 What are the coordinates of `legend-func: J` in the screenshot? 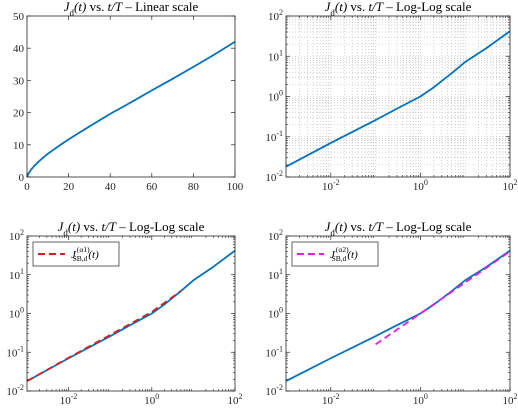 It's located at (74, 255).